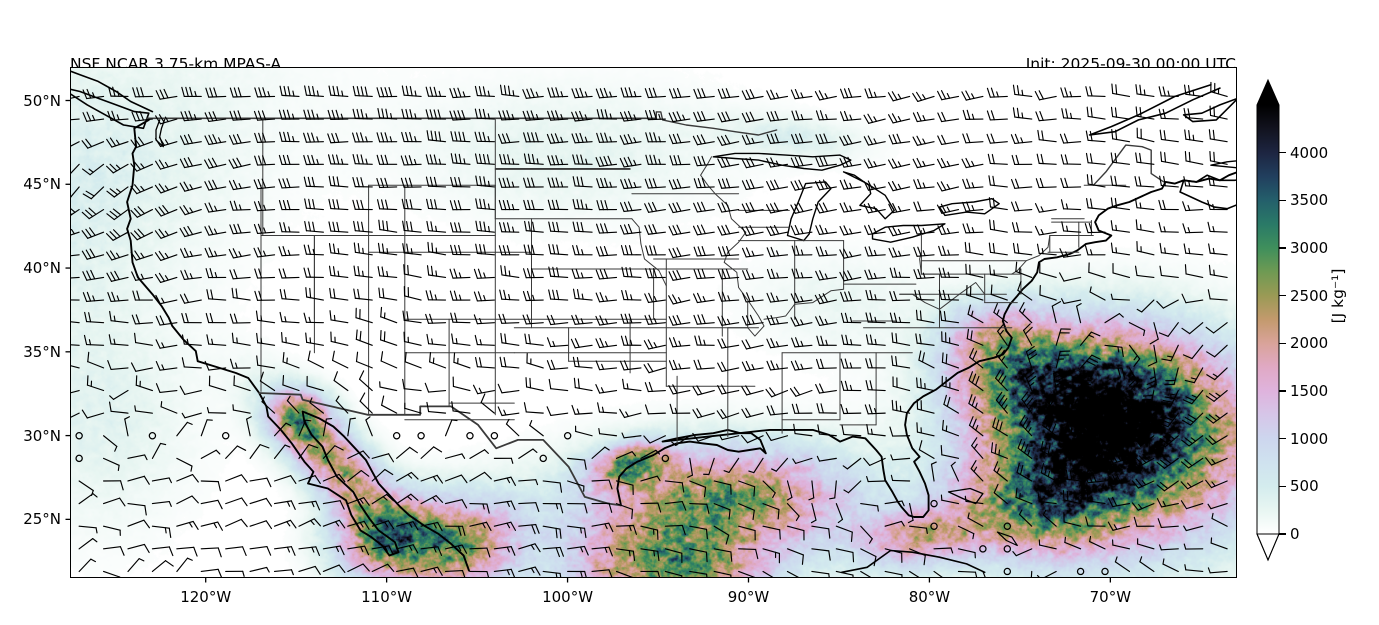  Describe the element at coordinates (1268, 320) in the screenshot. I see `colorbar-gradient` at that location.